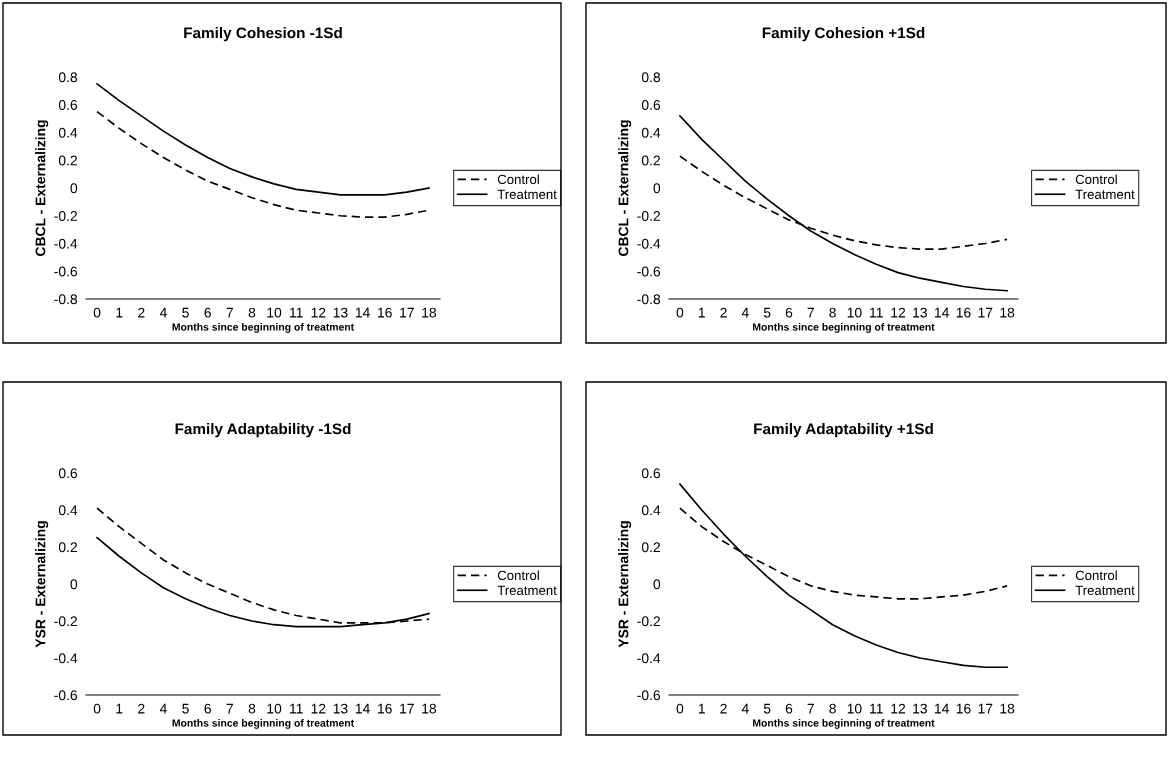 The image size is (1168, 757). I want to click on y-axis-title: CBCL - Externalizing, so click(42, 188).